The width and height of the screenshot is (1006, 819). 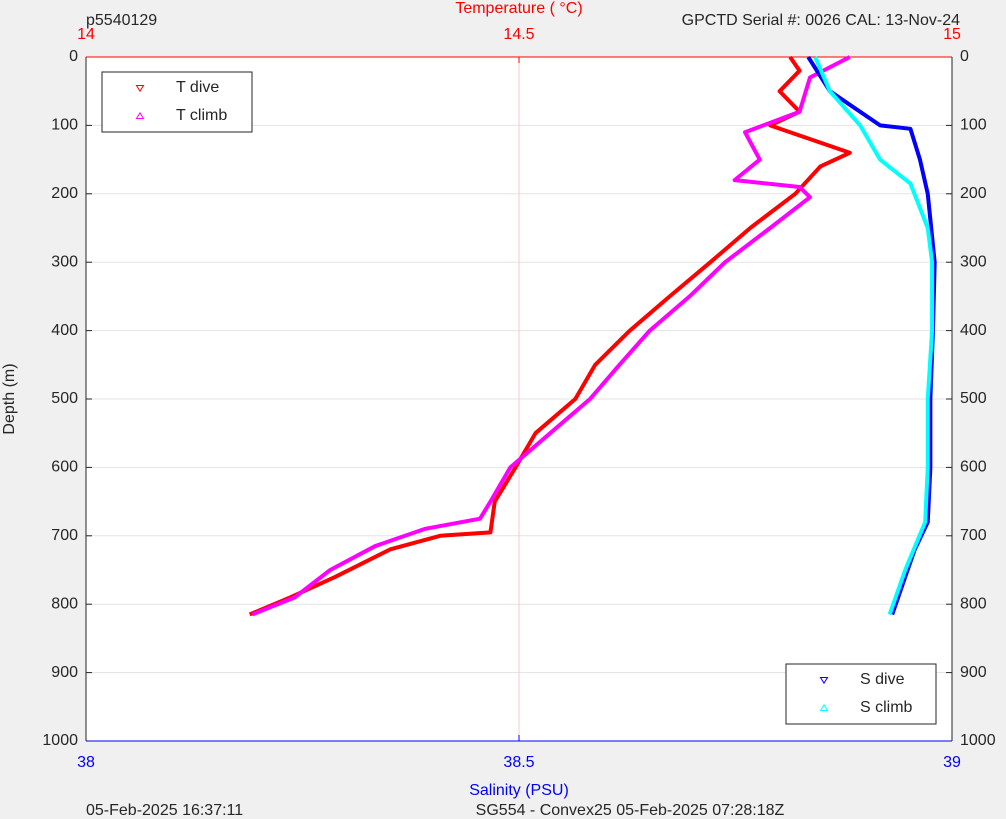 I want to click on x2-tick-label: 15, so click(x=952, y=34).